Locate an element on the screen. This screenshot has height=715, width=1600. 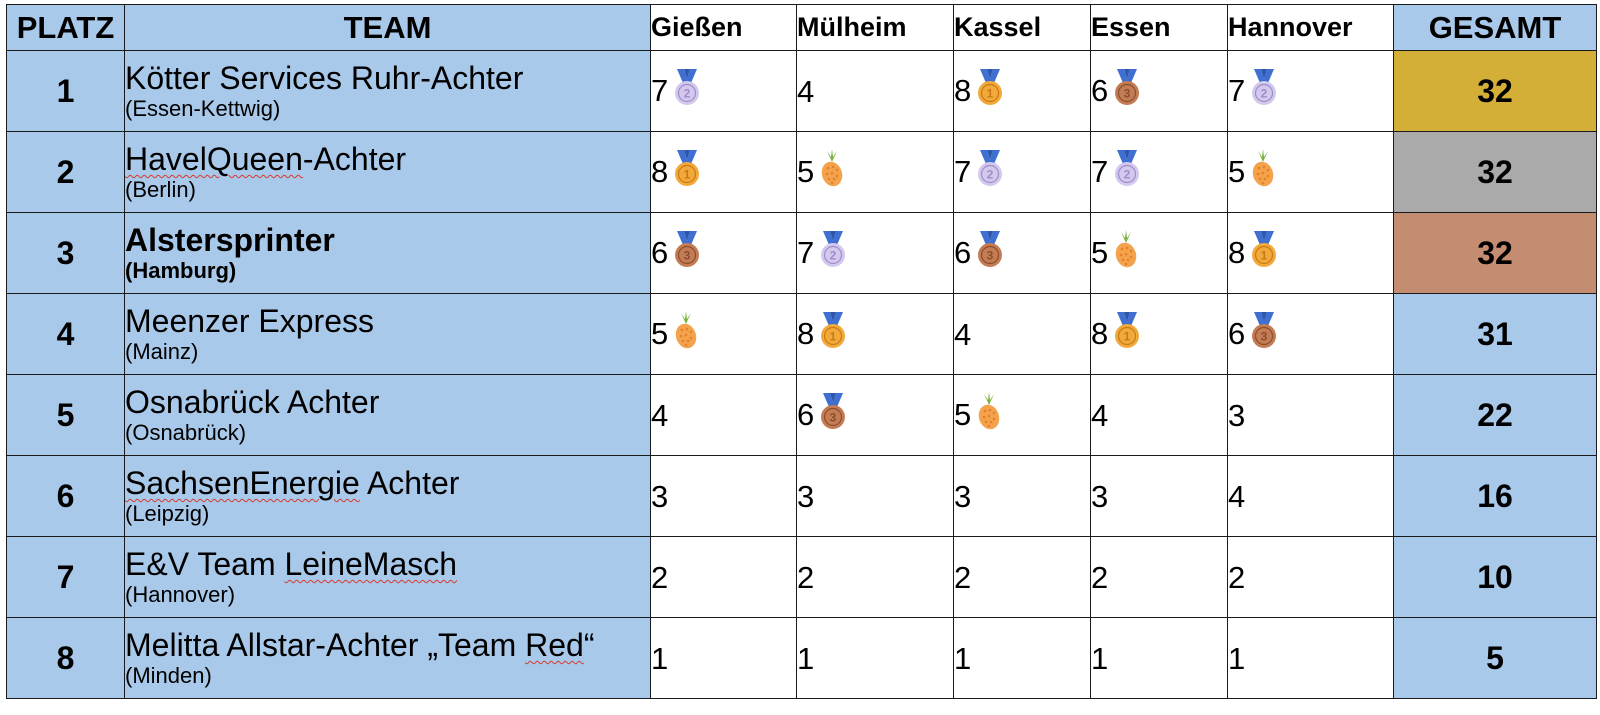
header-race-hannover: Hannover is located at coordinates (1310, 27).